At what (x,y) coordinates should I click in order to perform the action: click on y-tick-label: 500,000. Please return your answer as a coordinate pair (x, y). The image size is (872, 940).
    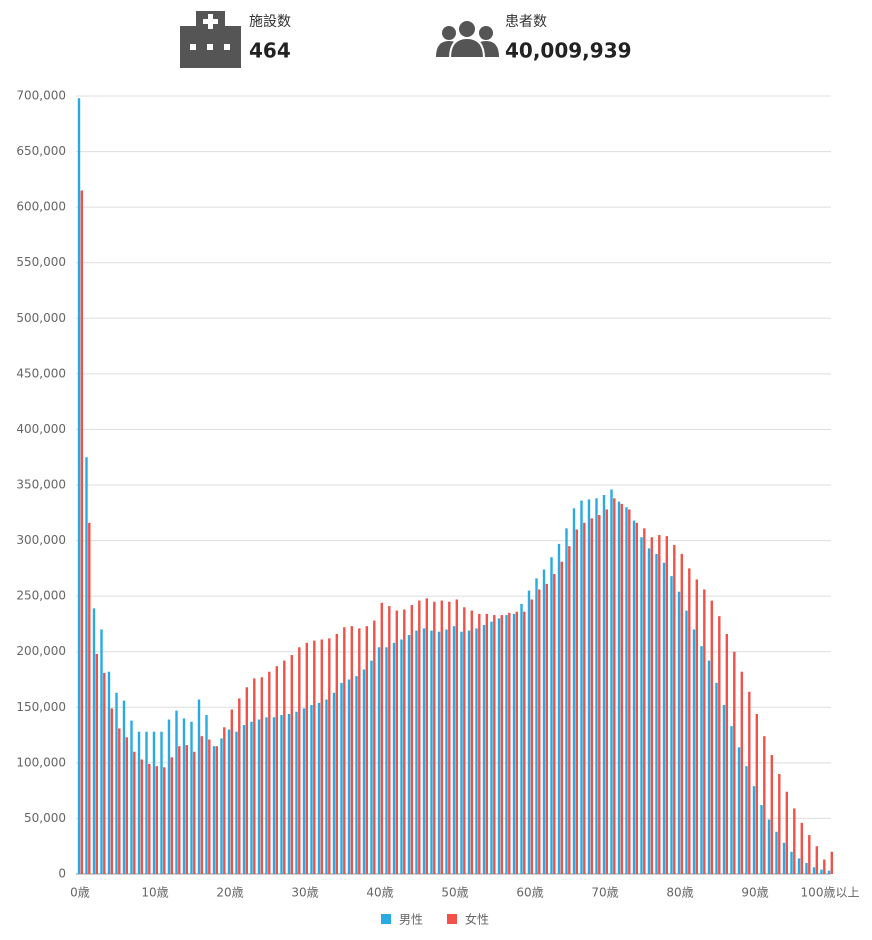
    Looking at the image, I should click on (41, 318).